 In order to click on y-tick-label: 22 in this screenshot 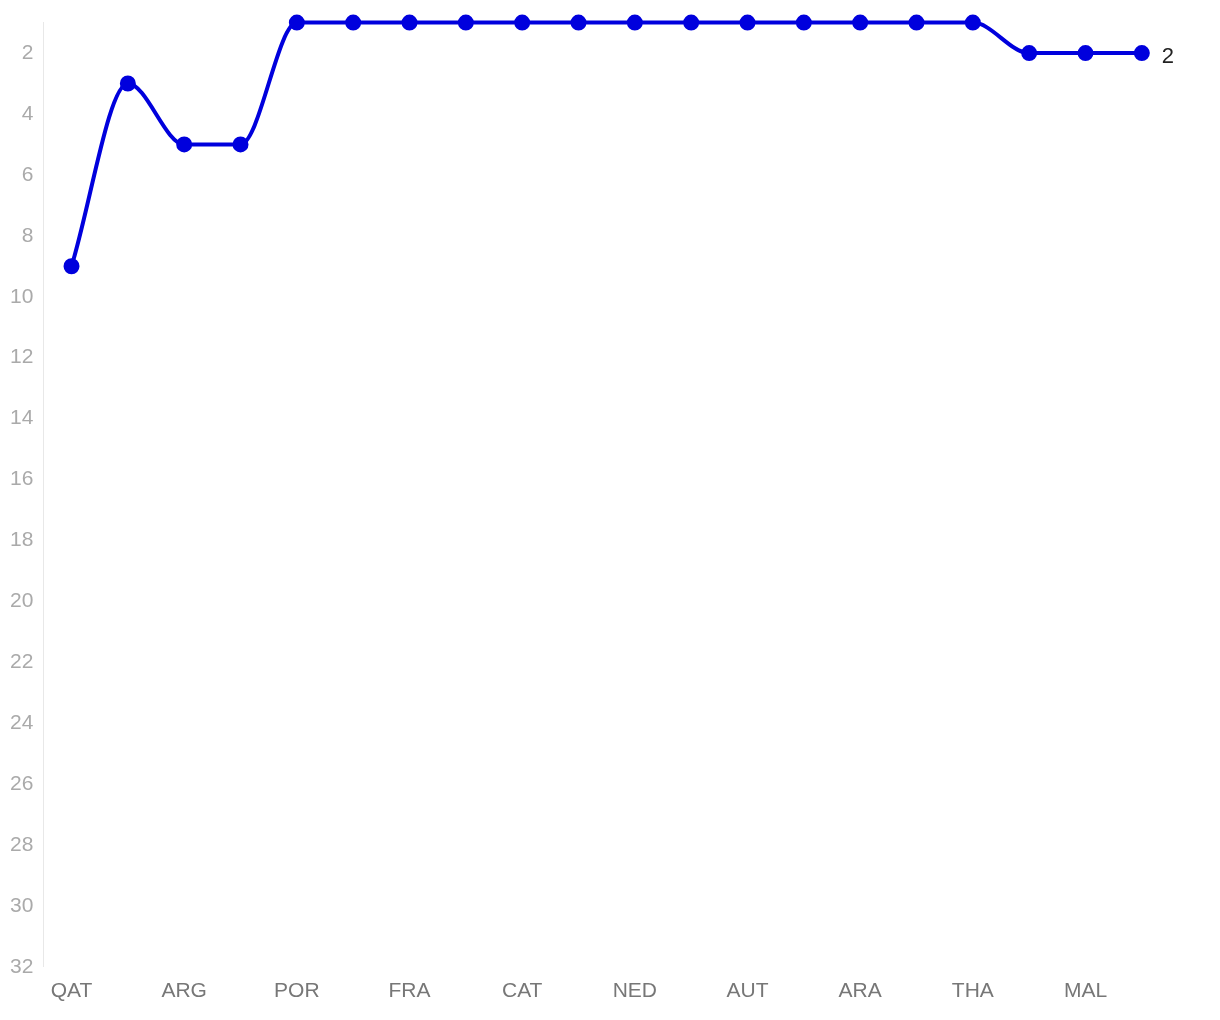, I will do `click(22, 661)`.